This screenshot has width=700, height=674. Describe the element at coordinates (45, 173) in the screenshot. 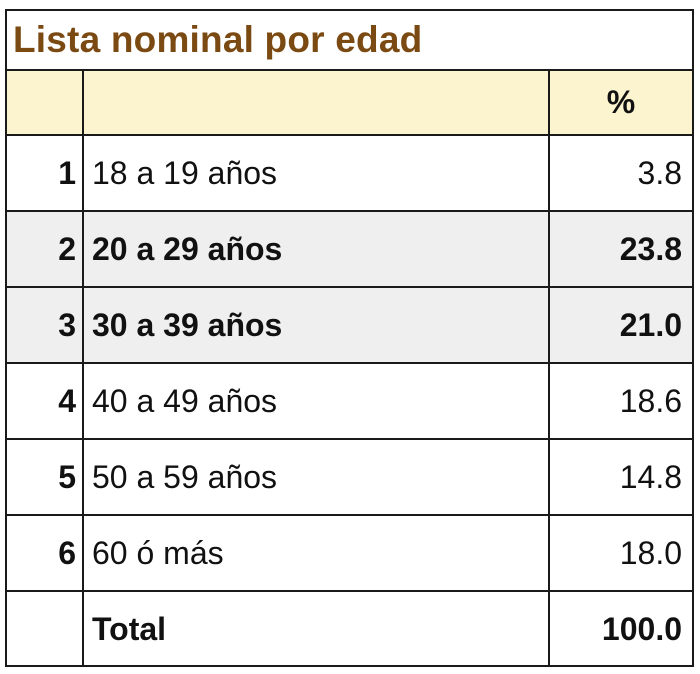

I see `row-number: 1` at that location.